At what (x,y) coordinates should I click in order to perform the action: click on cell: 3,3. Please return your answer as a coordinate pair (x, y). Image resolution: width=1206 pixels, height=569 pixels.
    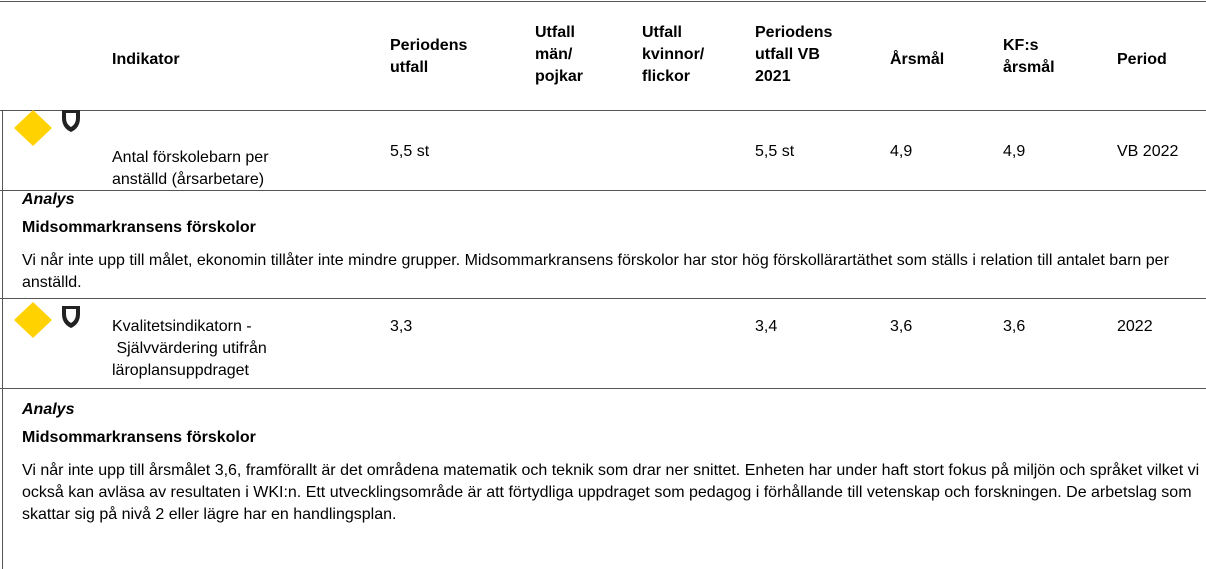
    Looking at the image, I should click on (401, 326).